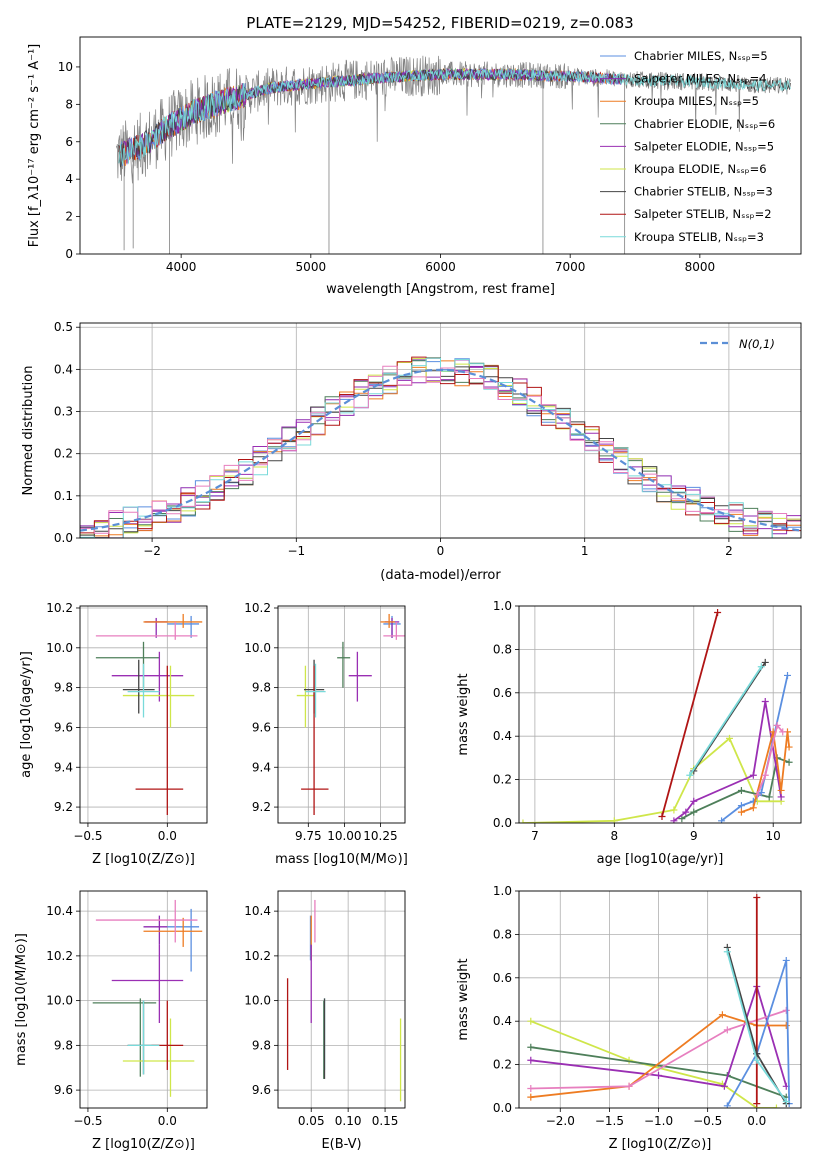 Image resolution: width=819 pixels, height=1170 pixels. Describe the element at coordinates (380, 836) in the screenshot. I see `x-tick-label: 10.25` at that location.